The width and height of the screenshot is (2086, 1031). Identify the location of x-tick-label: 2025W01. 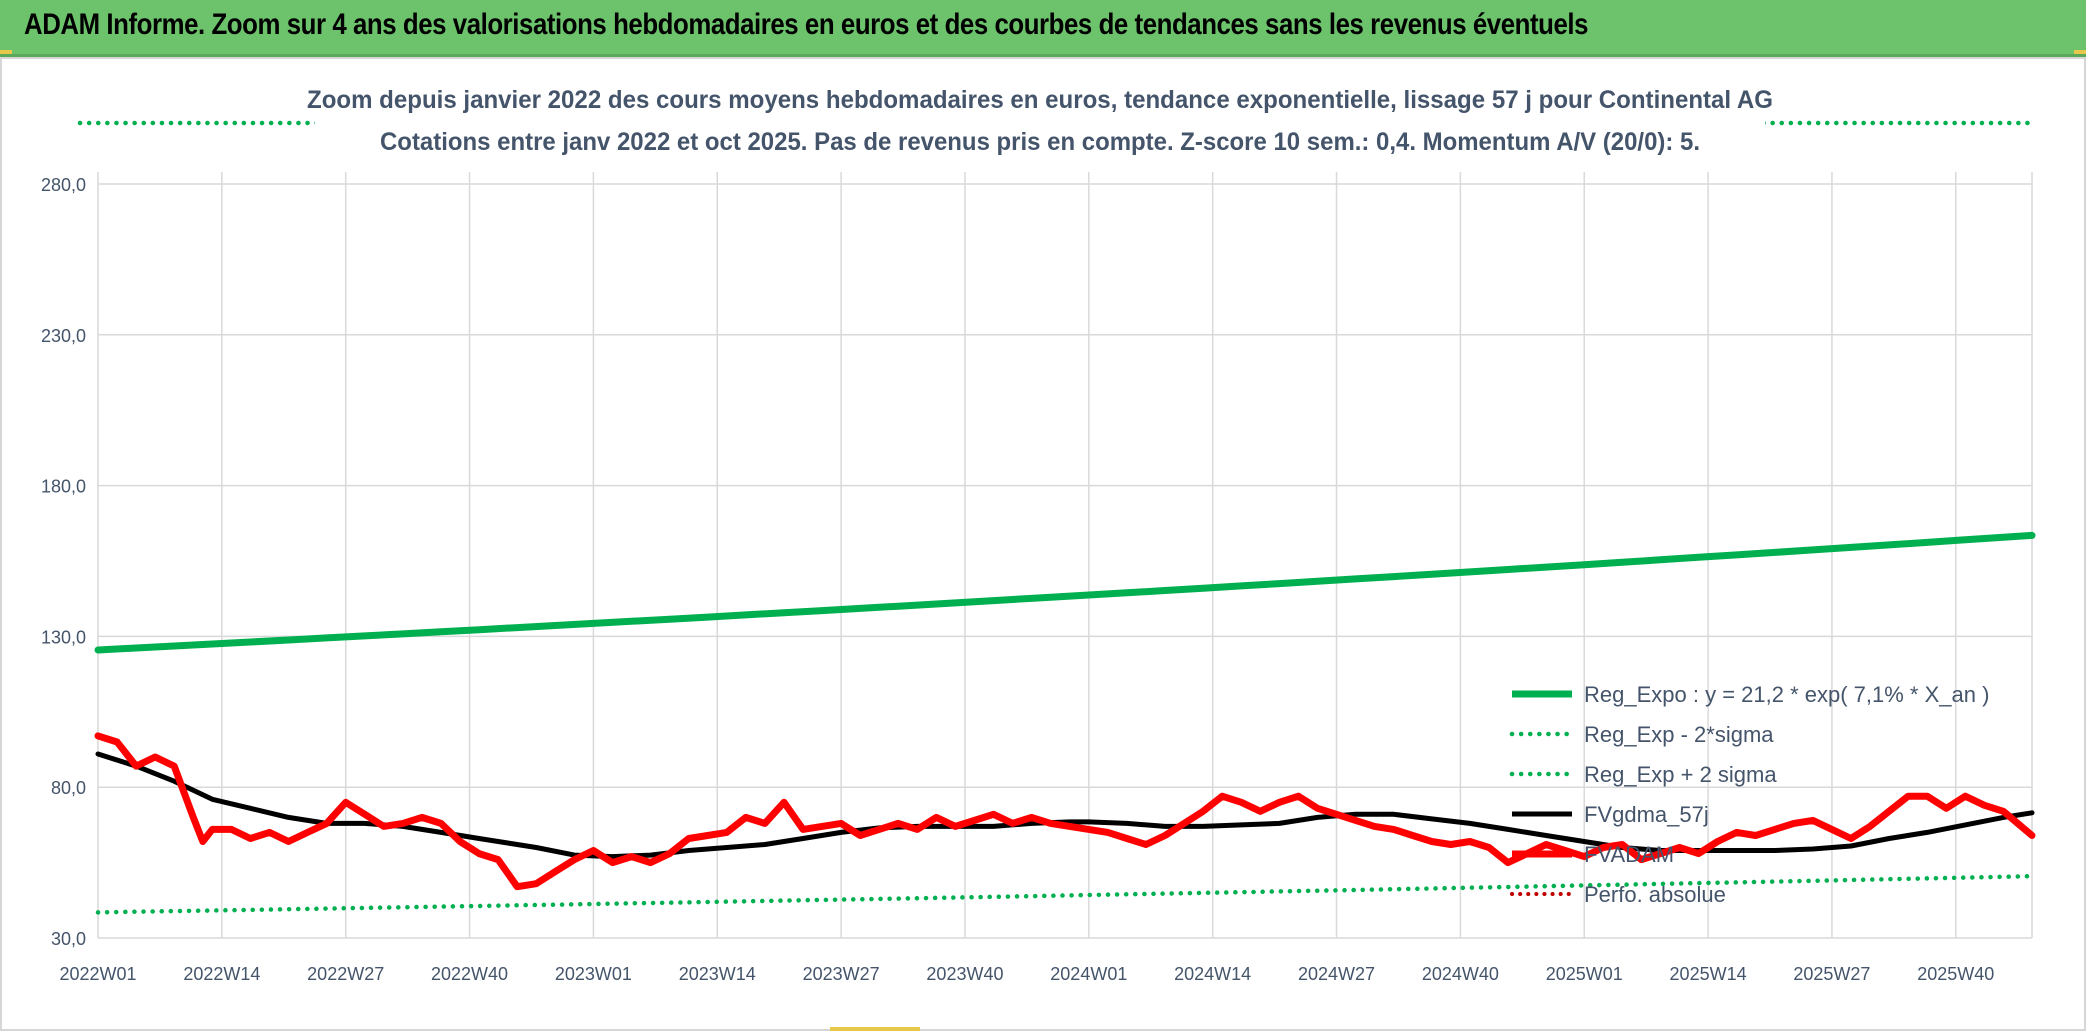
(1584, 974).